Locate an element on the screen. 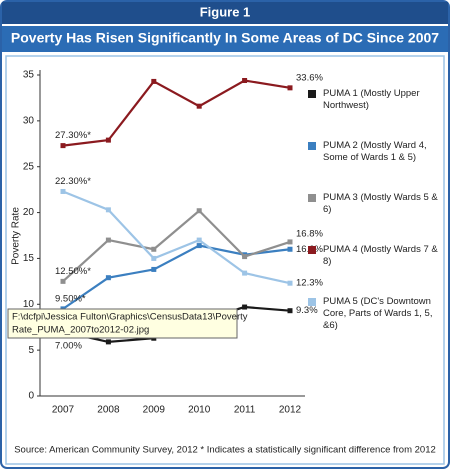 Image resolution: width=450 pixels, height=469 pixels. legend-entry: PUMA 3 (Mostly Wards 5 & 6) is located at coordinates (376, 204).